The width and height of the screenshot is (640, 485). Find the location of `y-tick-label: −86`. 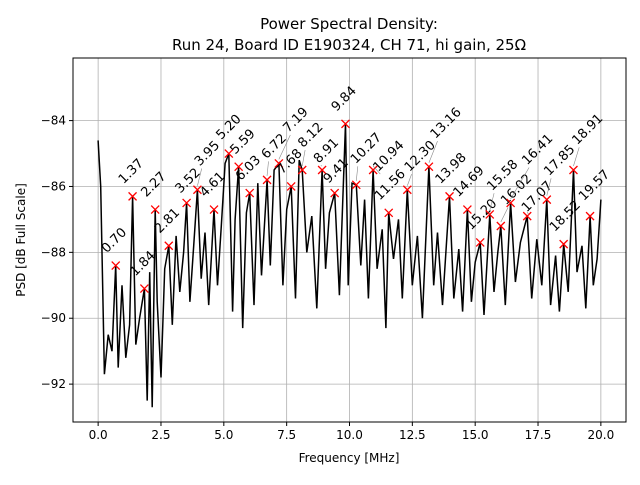

y-tick-label: −86 is located at coordinates (53, 186).